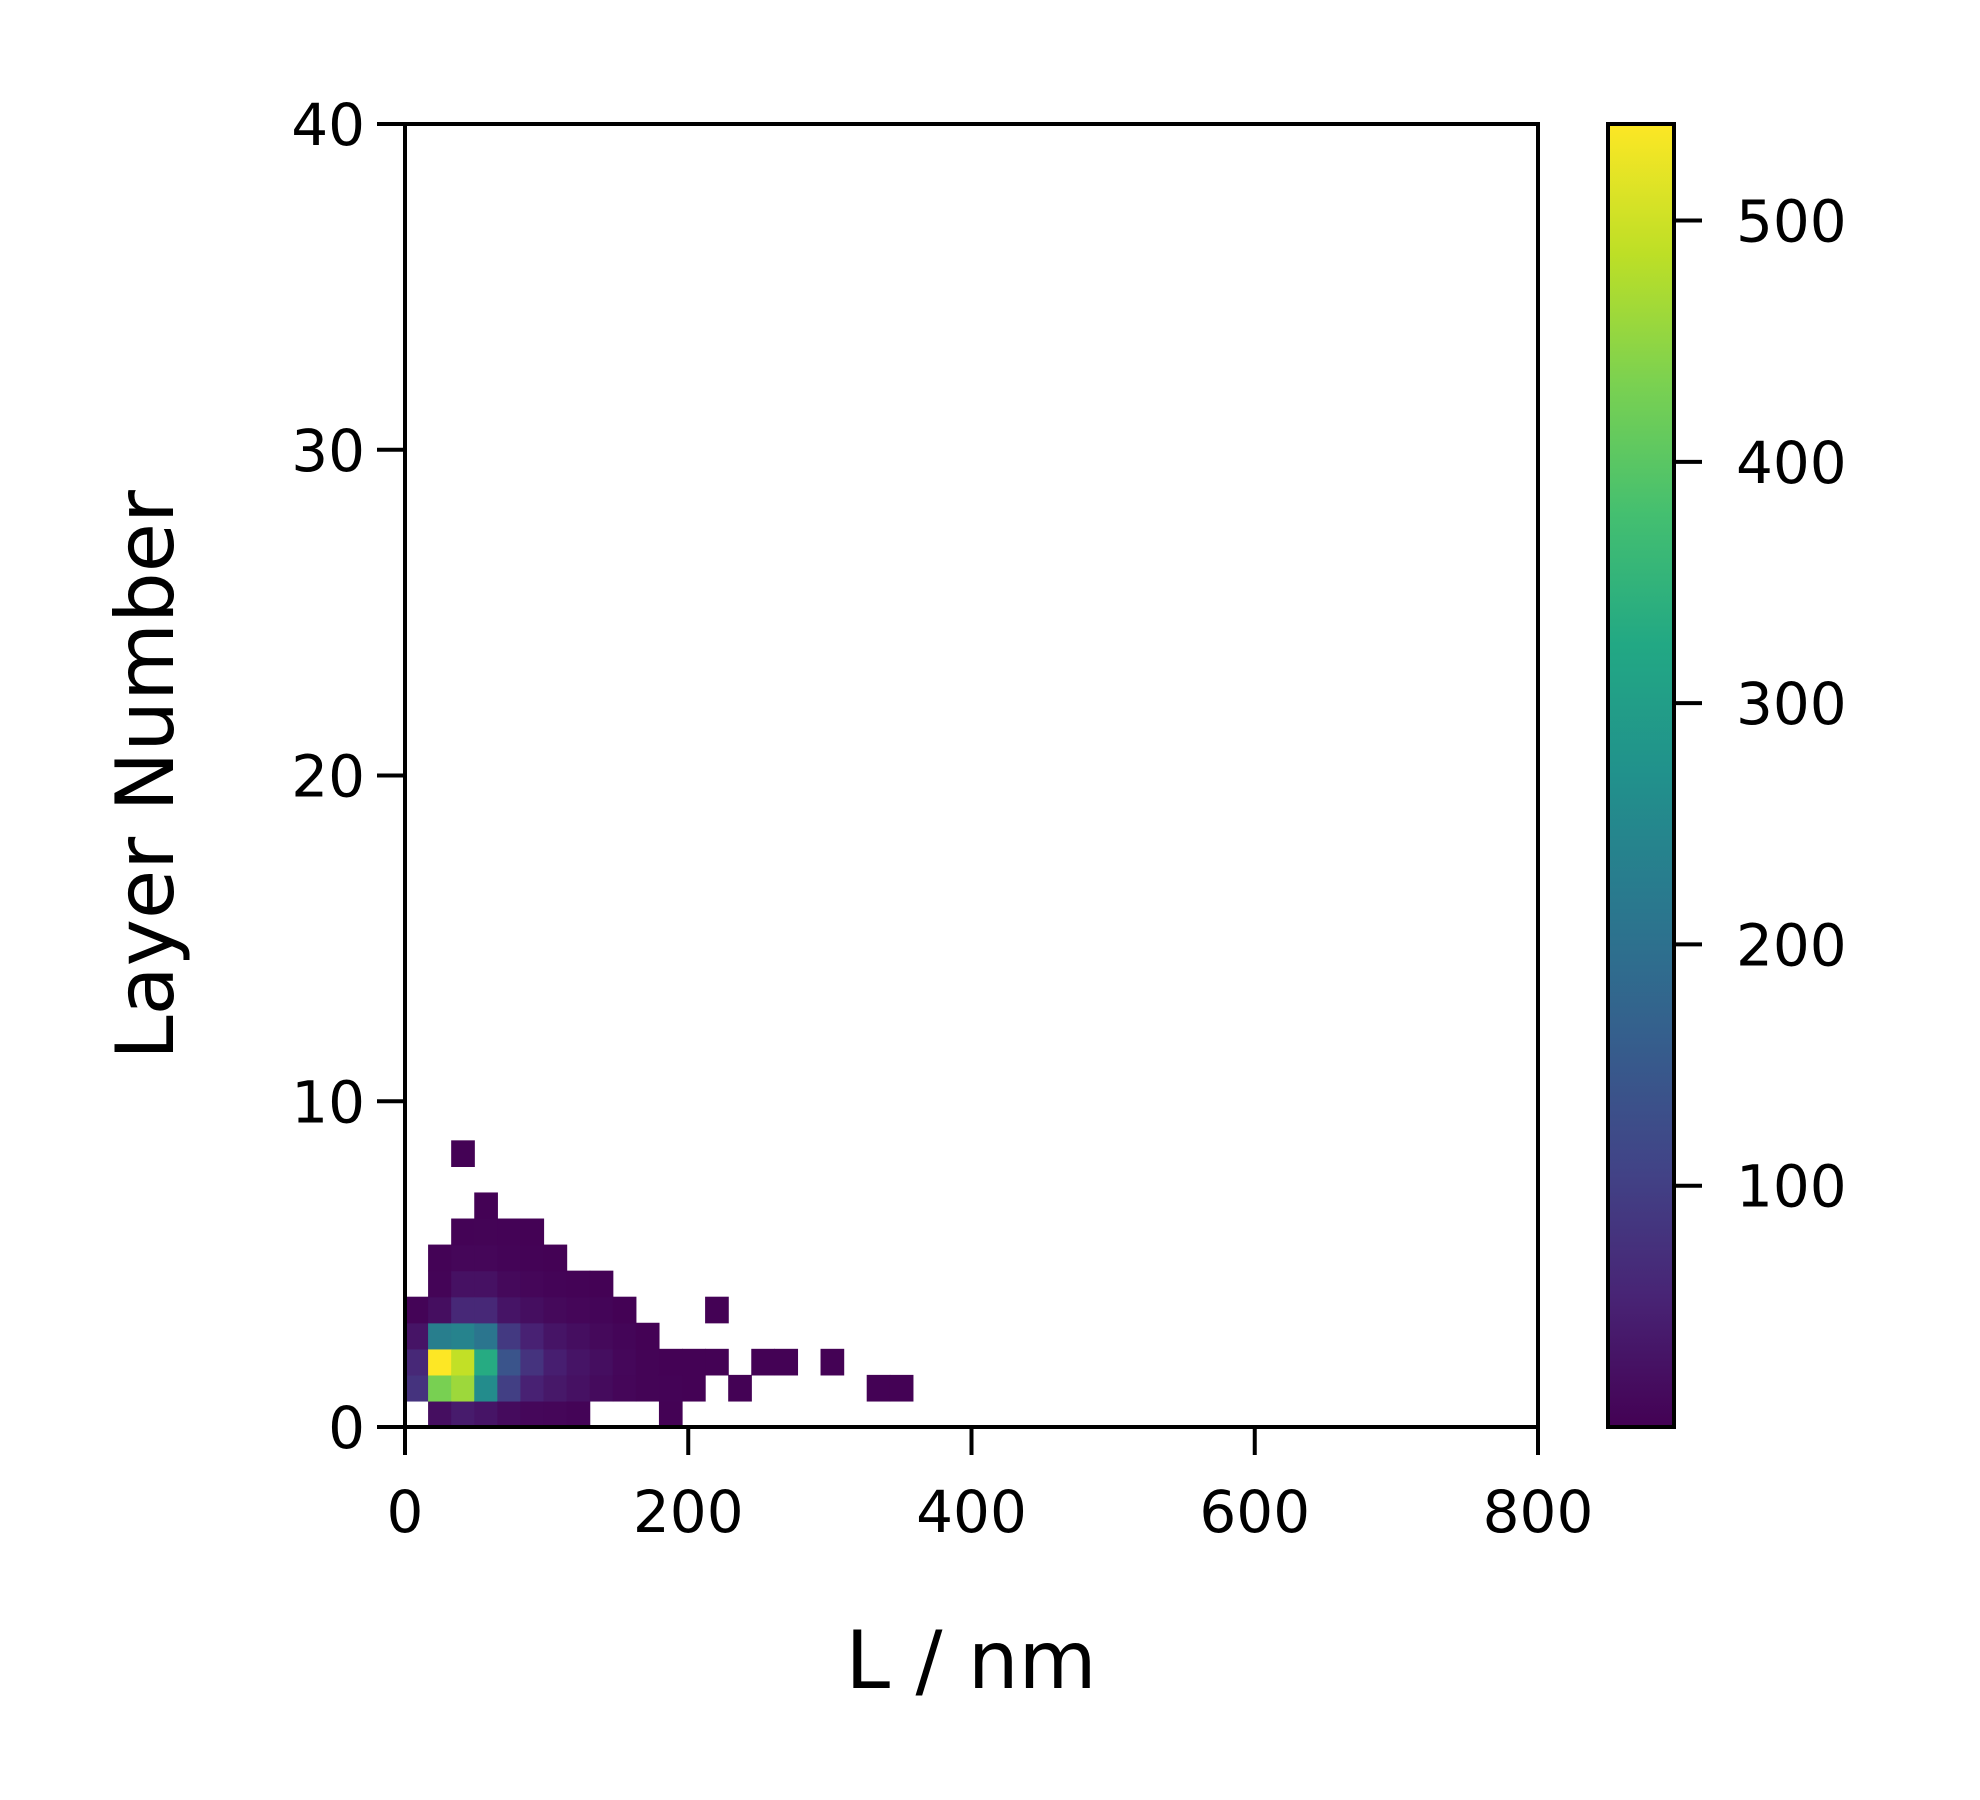 The width and height of the screenshot is (1980, 1800). I want to click on y-tick-label: 10, so click(328, 1102).